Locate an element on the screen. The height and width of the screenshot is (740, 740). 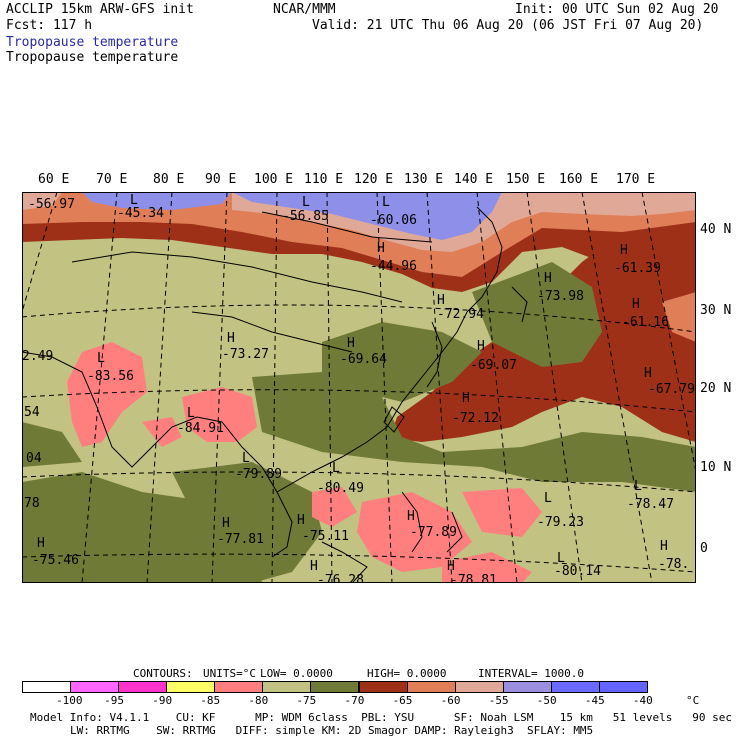
colorbar-tick: -40 is located at coordinates (642, 700).